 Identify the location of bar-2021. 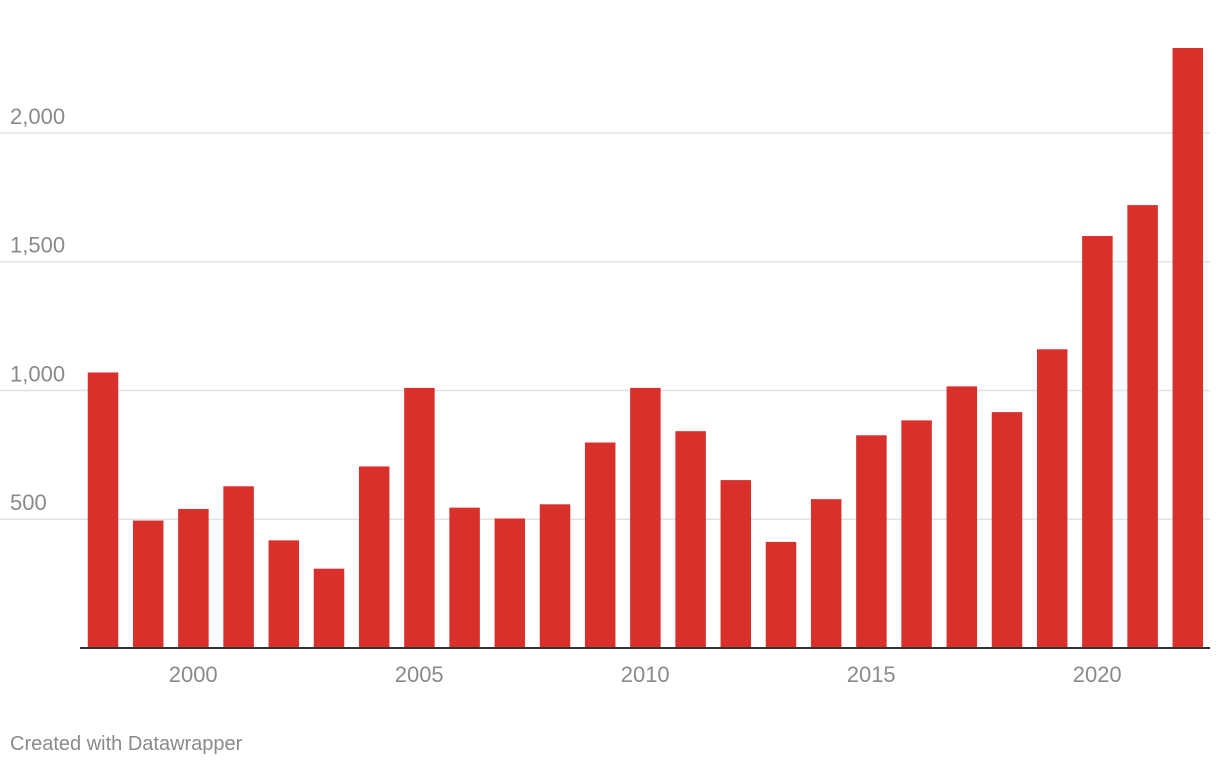
(1097, 441).